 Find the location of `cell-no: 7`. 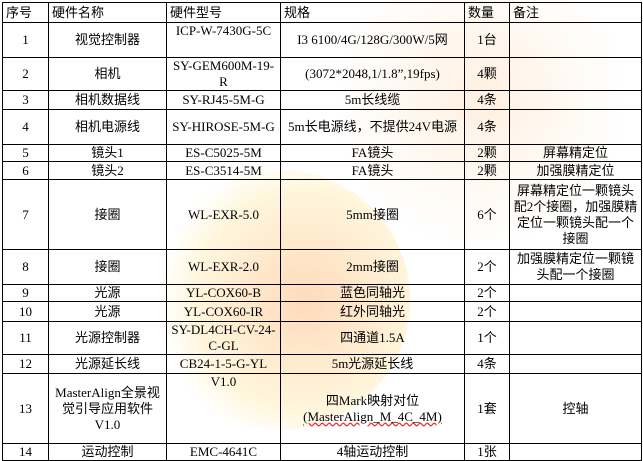

cell-no: 7 is located at coordinates (25, 214).